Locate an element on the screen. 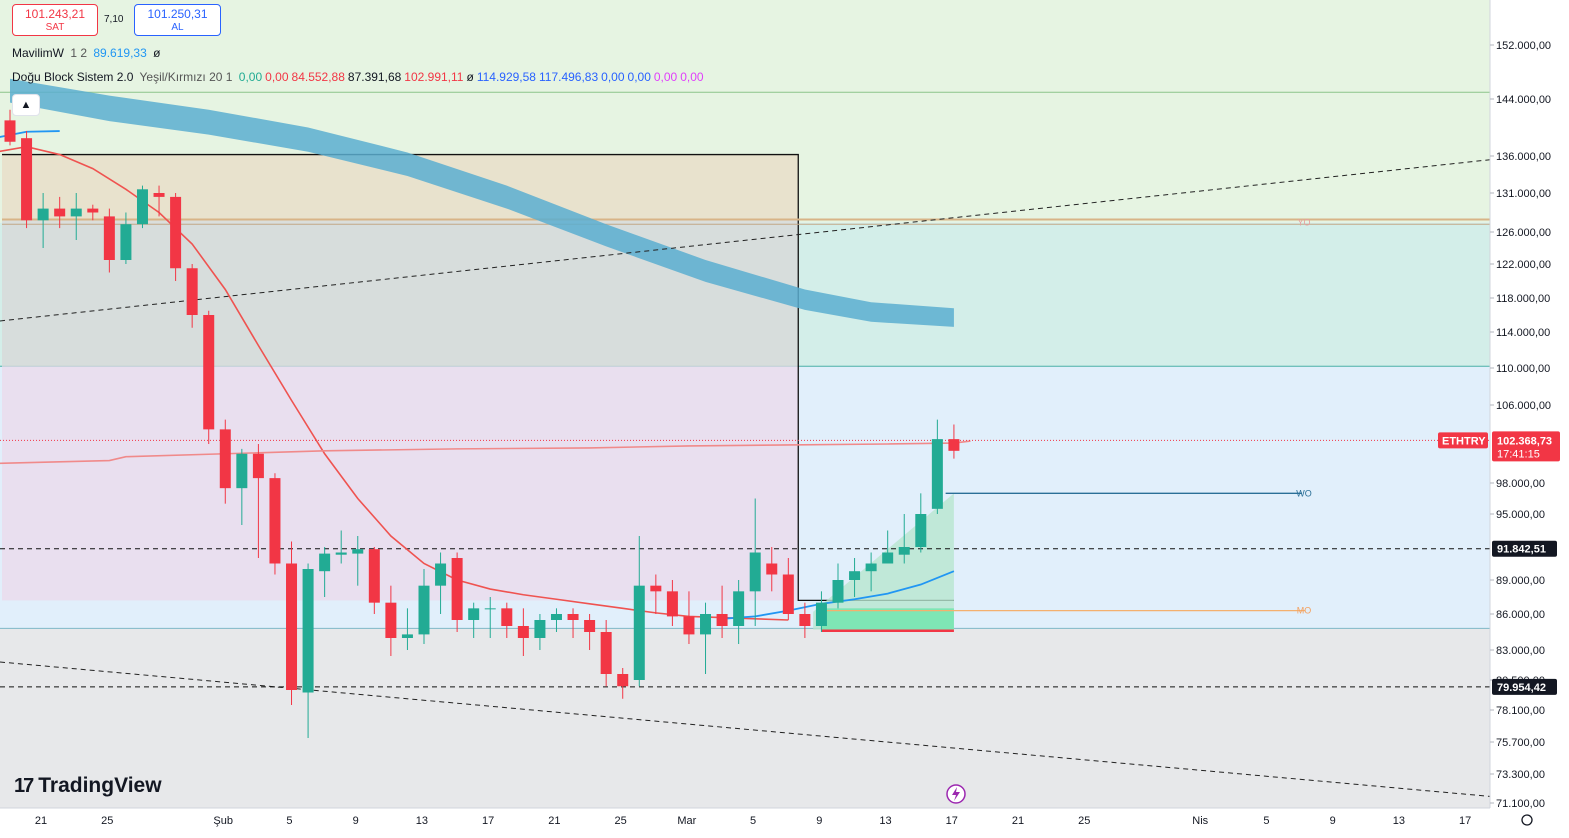 The height and width of the screenshot is (838, 1569). last-price-tag-box is located at coordinates (1526, 446).